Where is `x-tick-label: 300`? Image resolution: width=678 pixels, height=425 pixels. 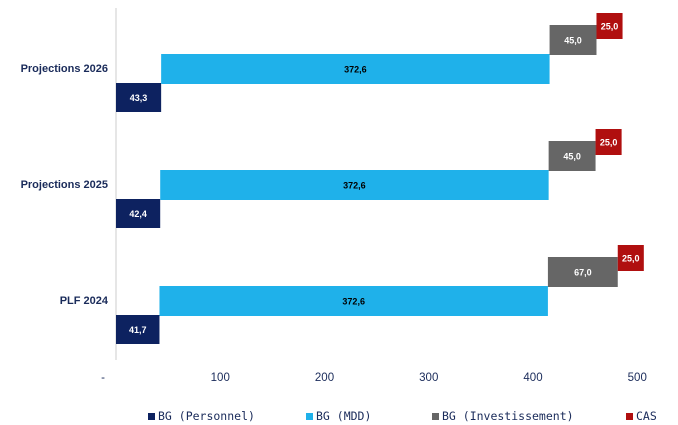 x-tick-label: 300 is located at coordinates (428, 378).